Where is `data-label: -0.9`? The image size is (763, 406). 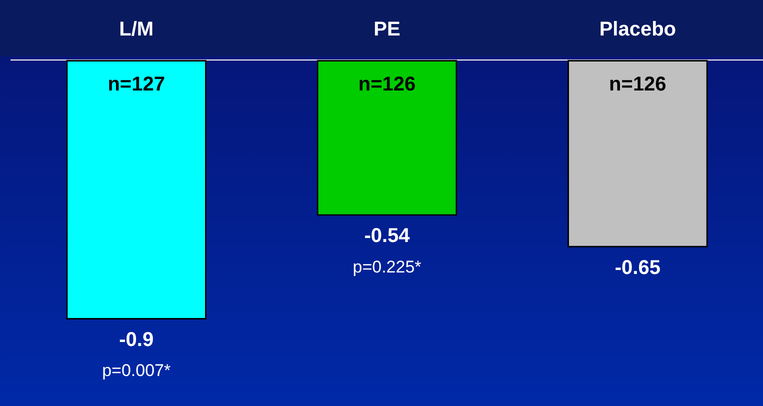 data-label: -0.9 is located at coordinates (136, 340).